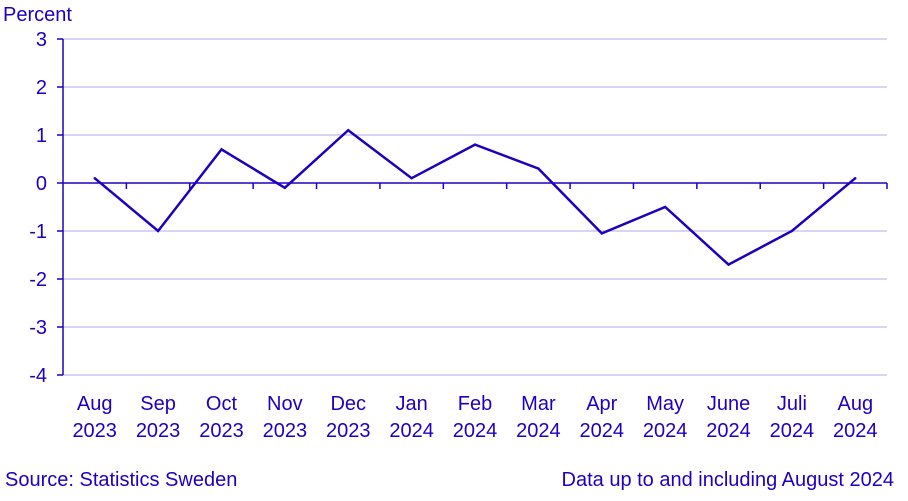 Image resolution: width=908 pixels, height=501 pixels. What do you see at coordinates (727, 480) in the screenshot?
I see `data-coverage-note: Data up to and including August 2024` at bounding box center [727, 480].